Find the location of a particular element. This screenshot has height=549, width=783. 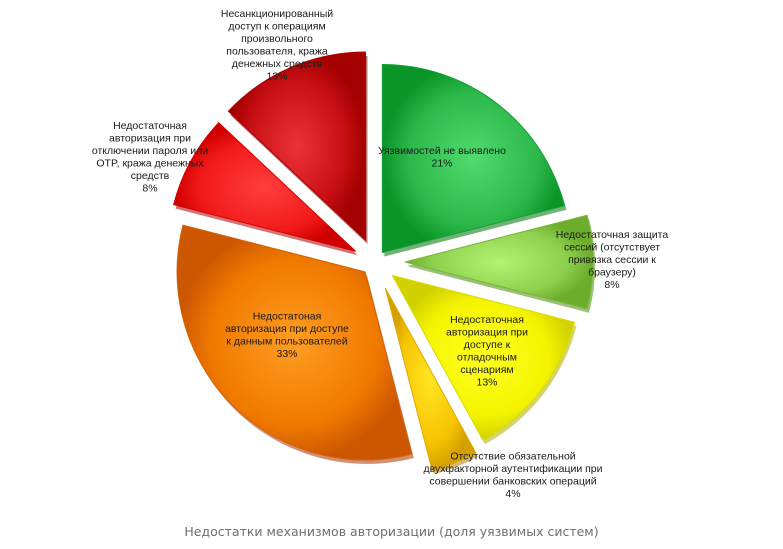

slice-label-line: Недостаточная защита is located at coordinates (612, 235).